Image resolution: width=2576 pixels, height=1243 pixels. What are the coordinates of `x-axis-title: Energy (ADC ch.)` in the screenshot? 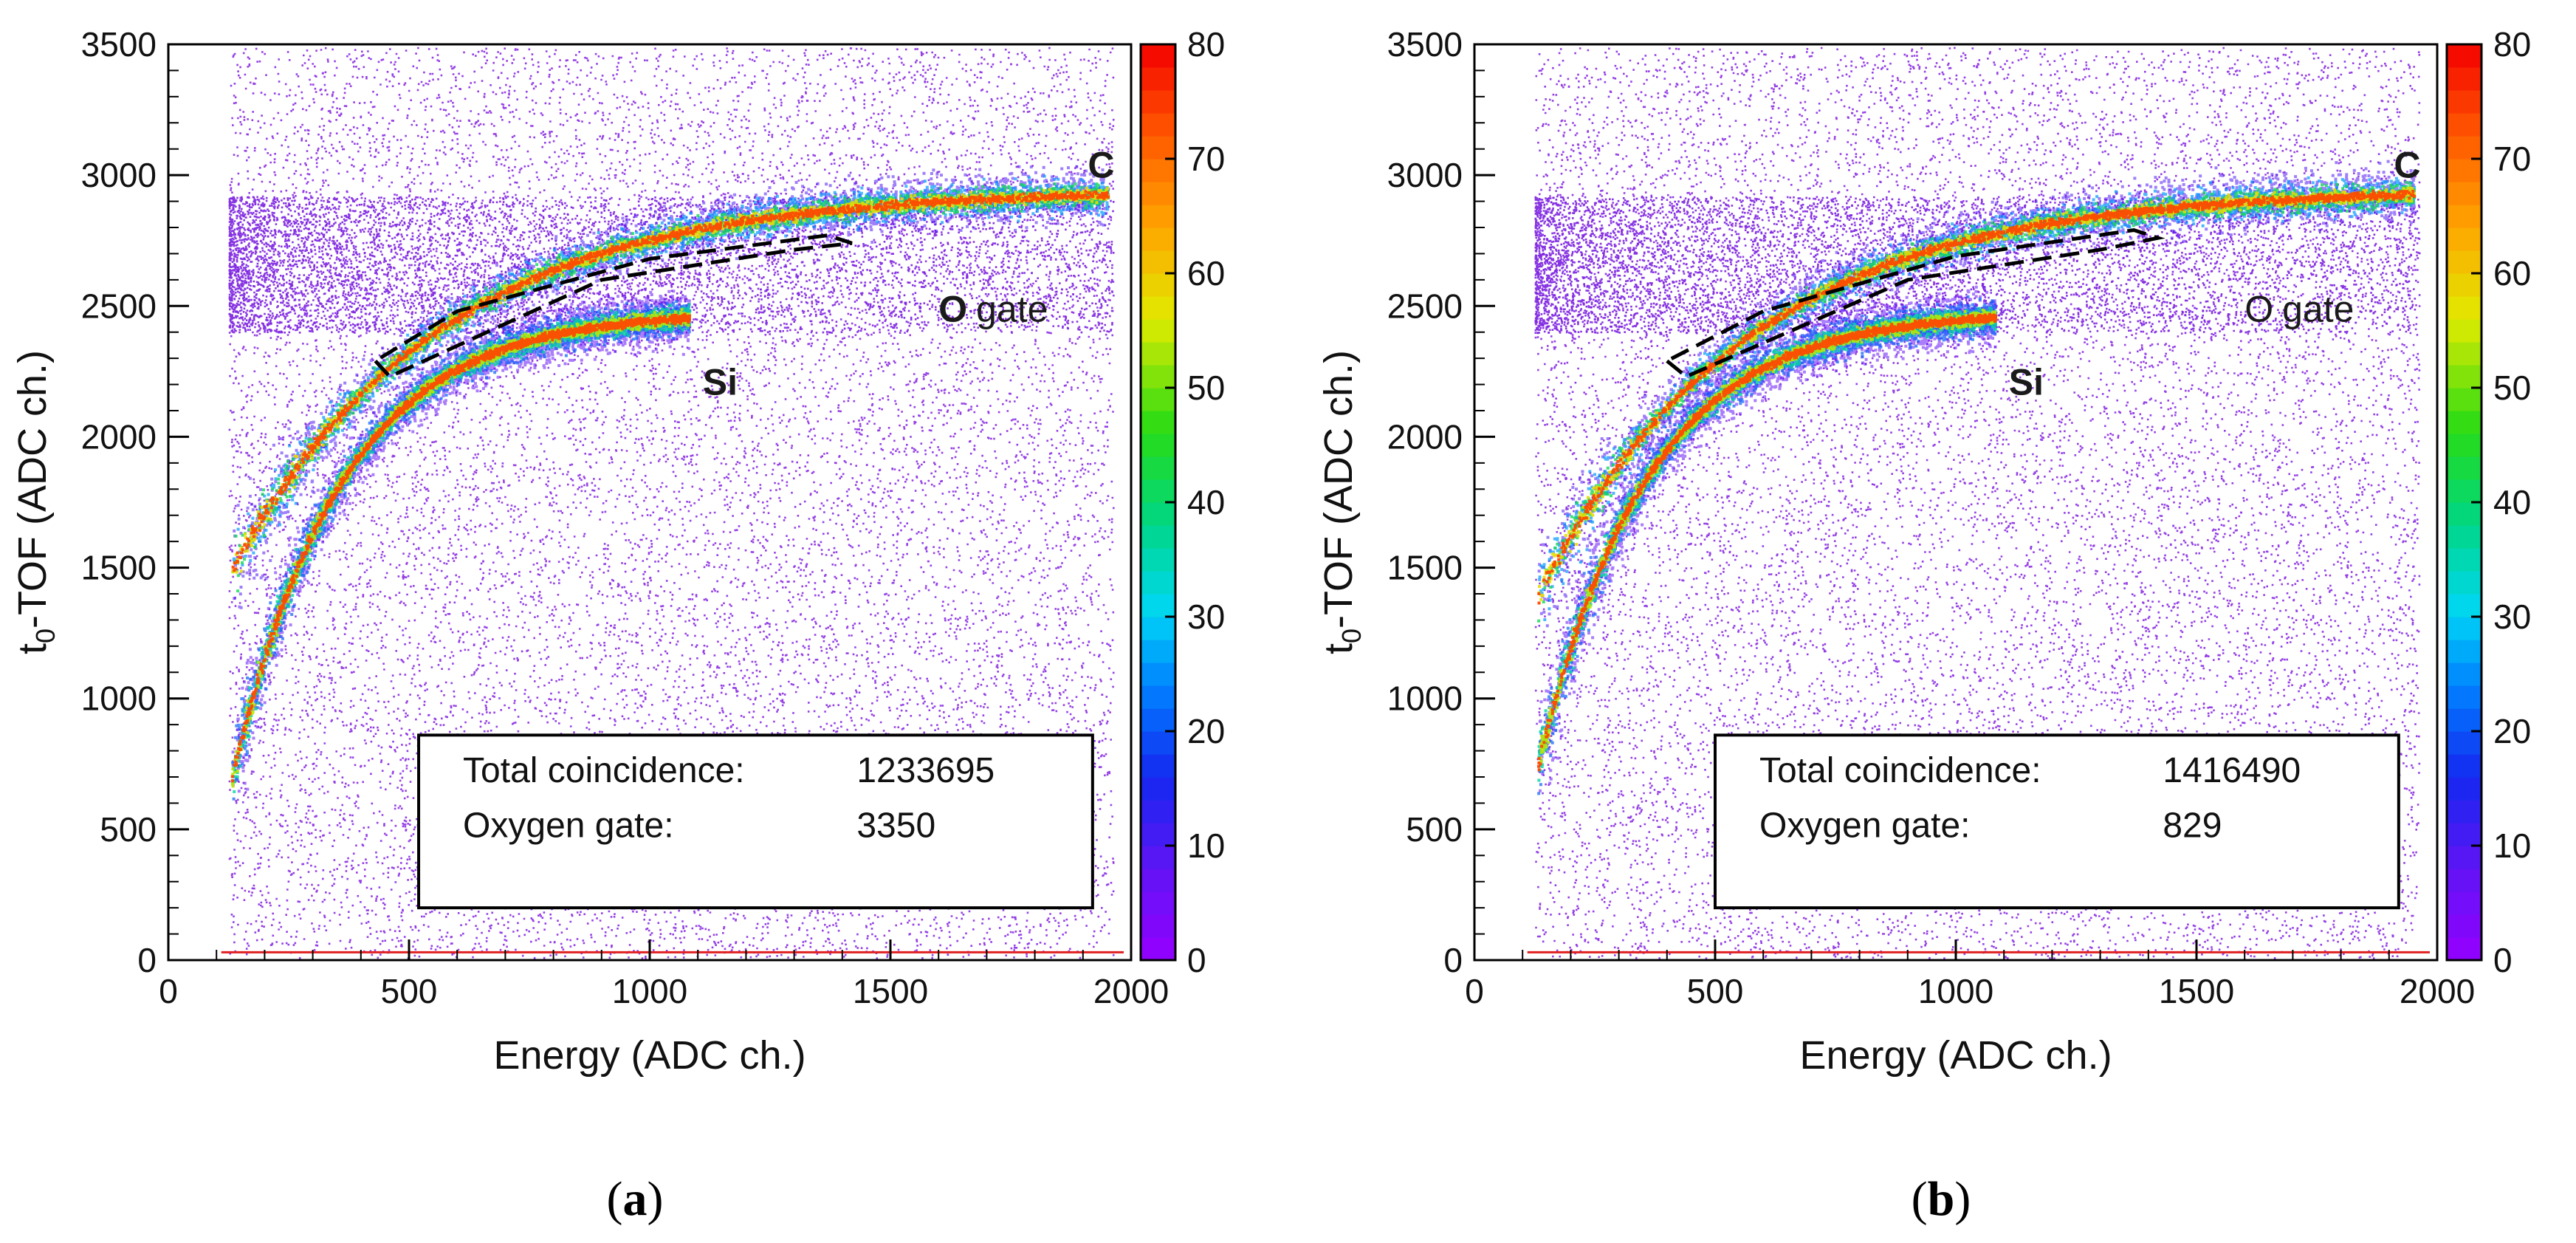 It's located at (649, 1056).